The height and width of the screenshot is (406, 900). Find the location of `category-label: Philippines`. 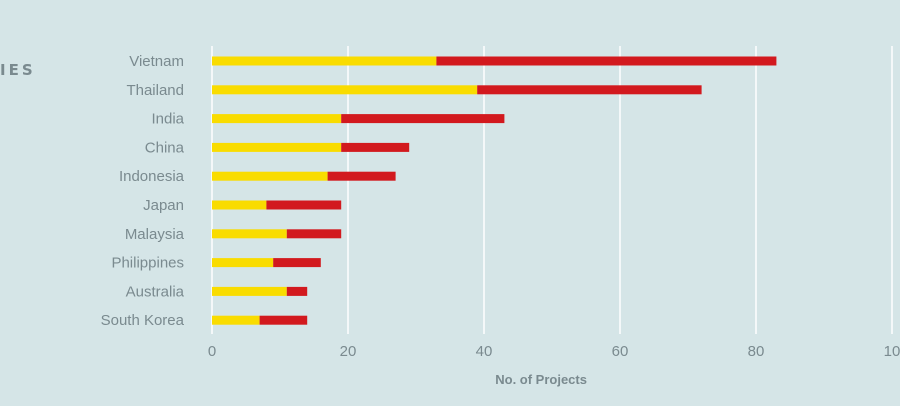

category-label: Philippines is located at coordinates (147, 263).